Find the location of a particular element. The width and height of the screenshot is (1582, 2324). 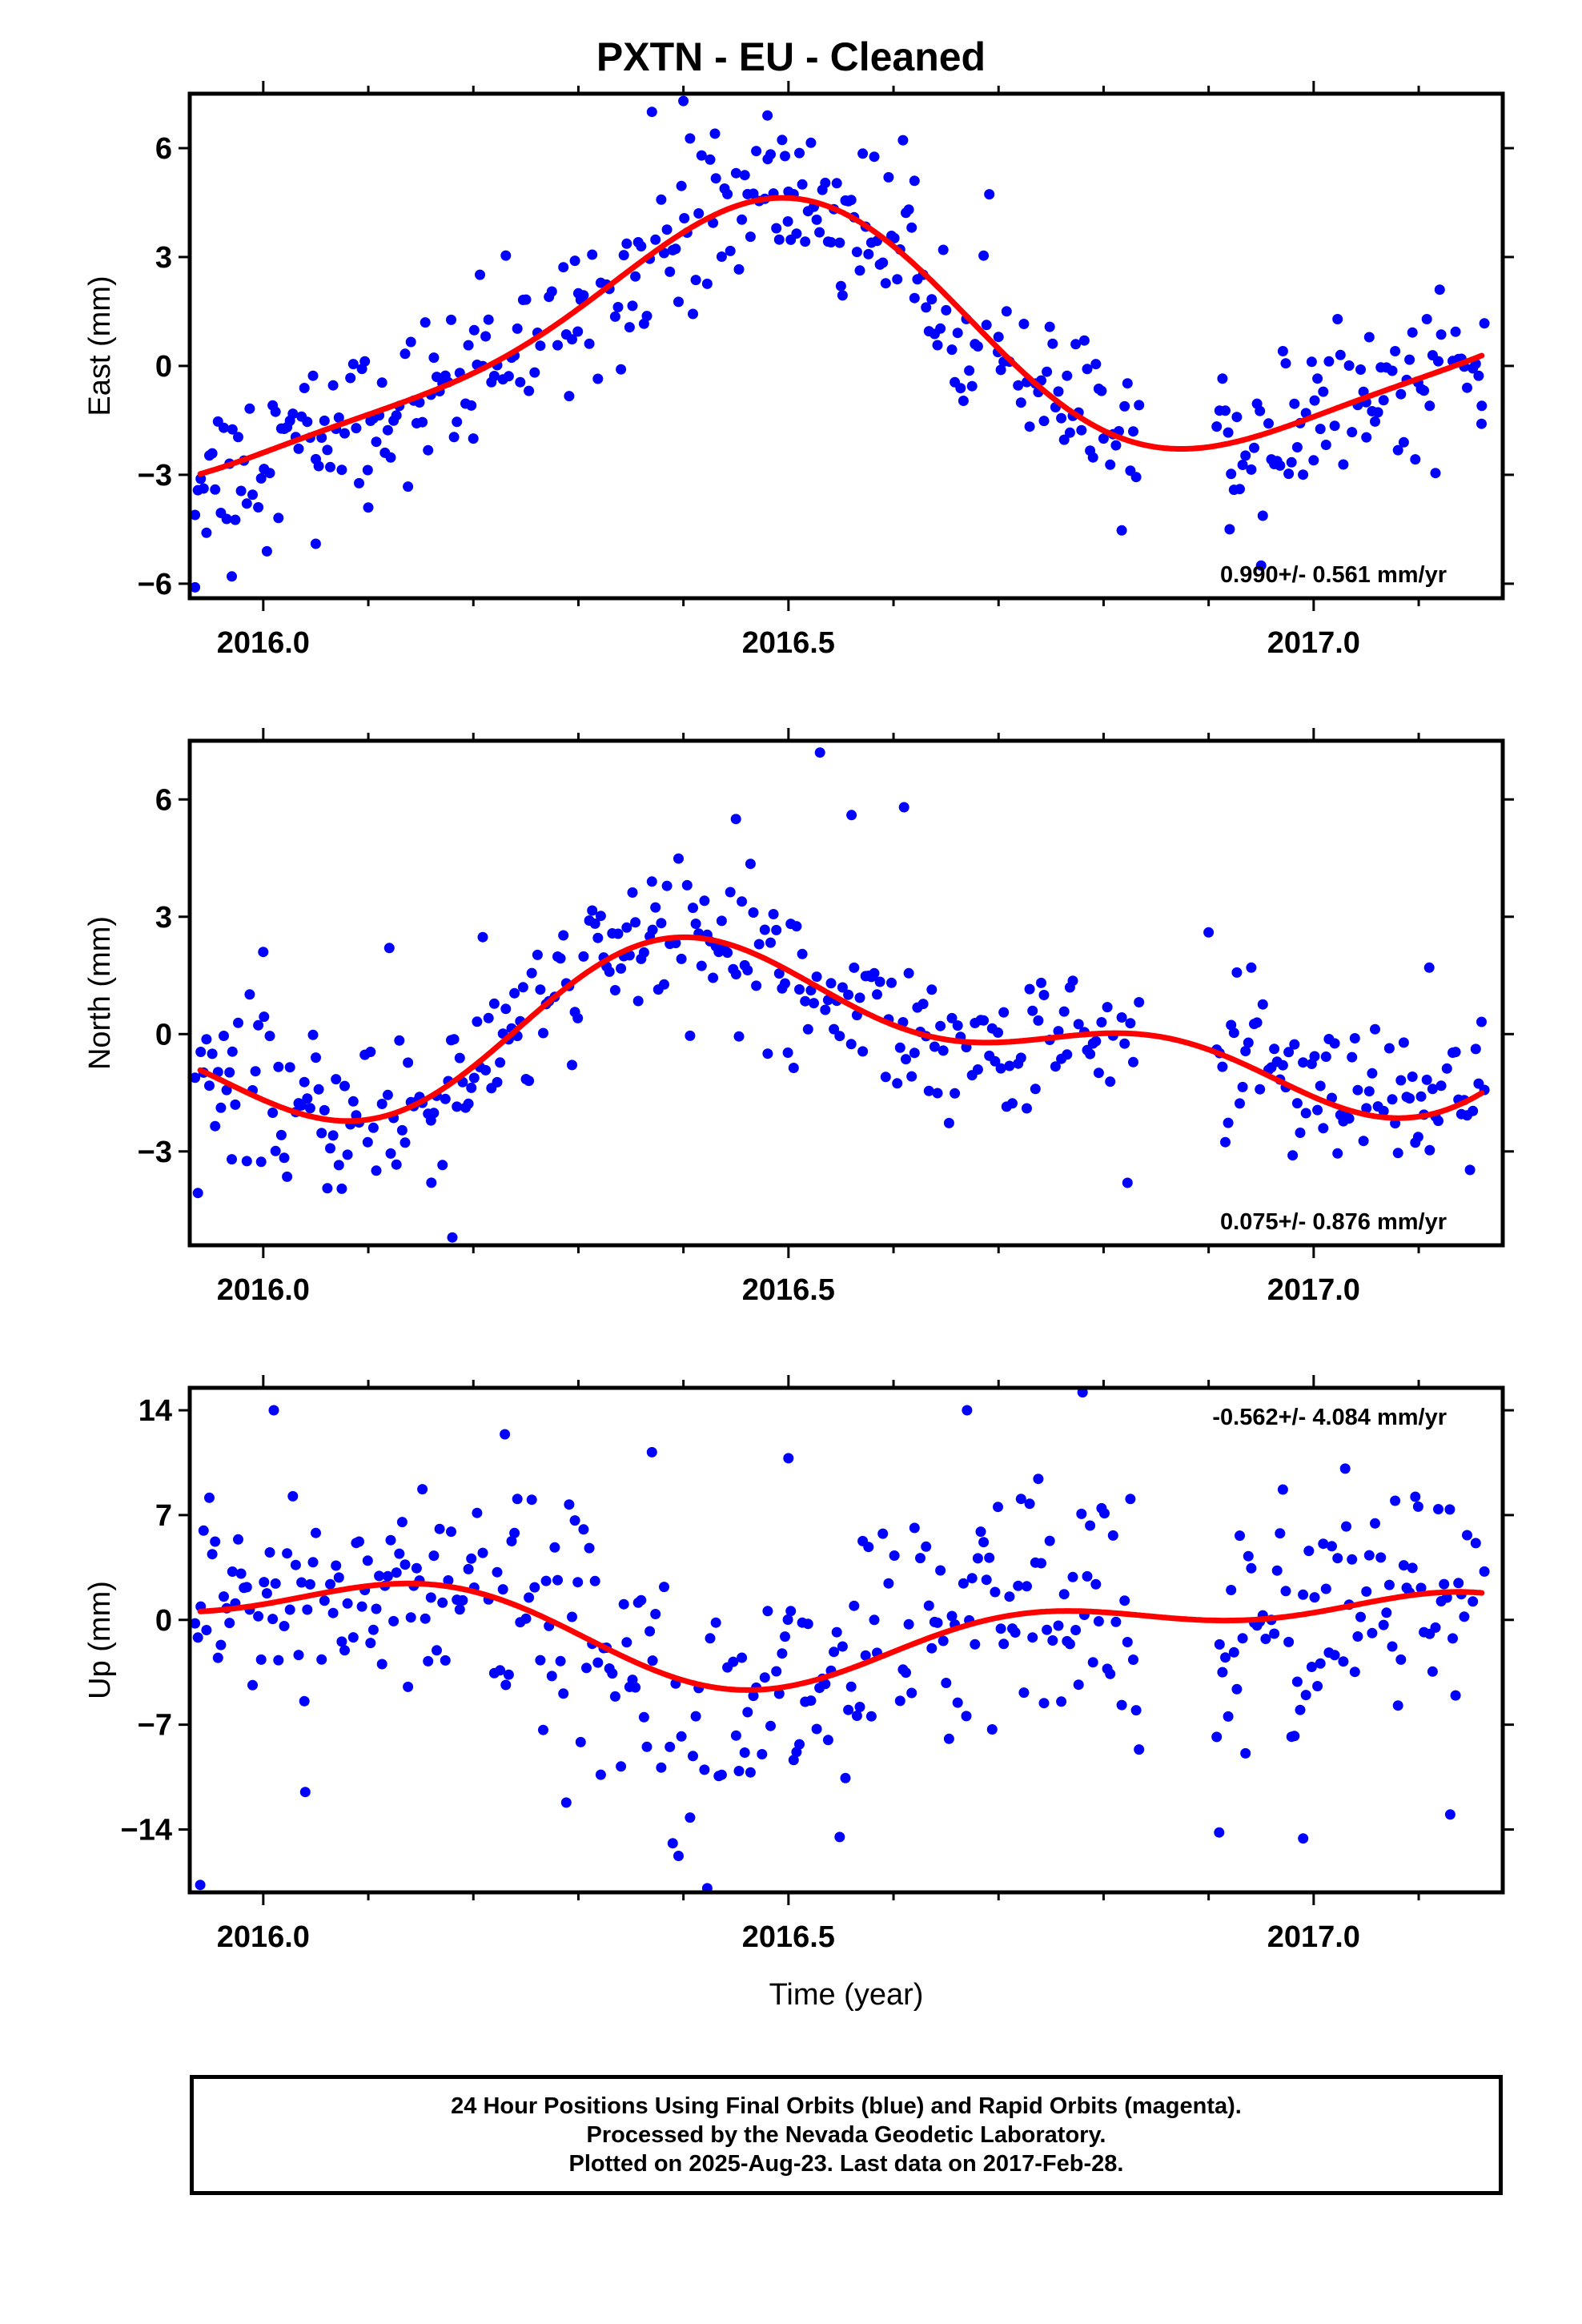

fit-curve is located at coordinates (841, 1636).